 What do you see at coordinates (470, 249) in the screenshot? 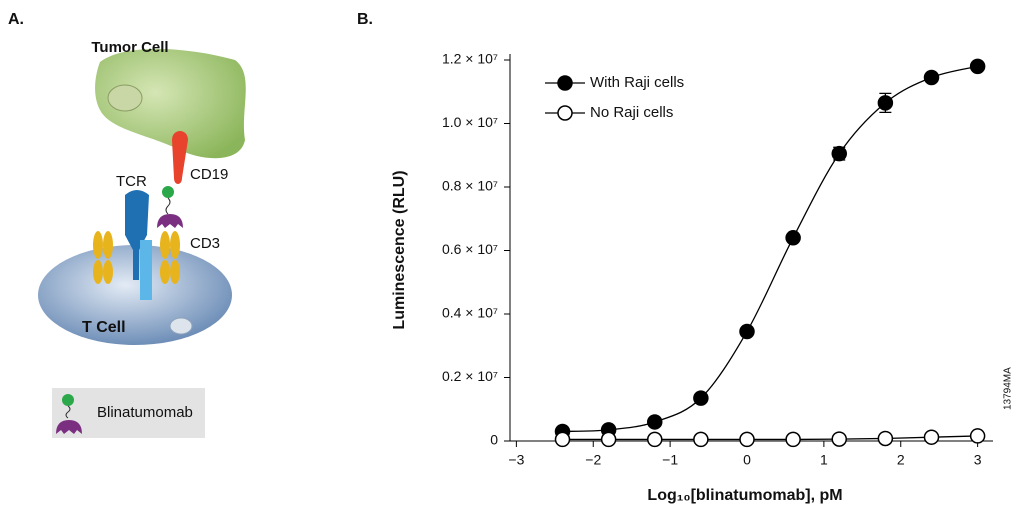
I see `y-tick-label: 0.6 × 10⁷` at bounding box center [470, 249].